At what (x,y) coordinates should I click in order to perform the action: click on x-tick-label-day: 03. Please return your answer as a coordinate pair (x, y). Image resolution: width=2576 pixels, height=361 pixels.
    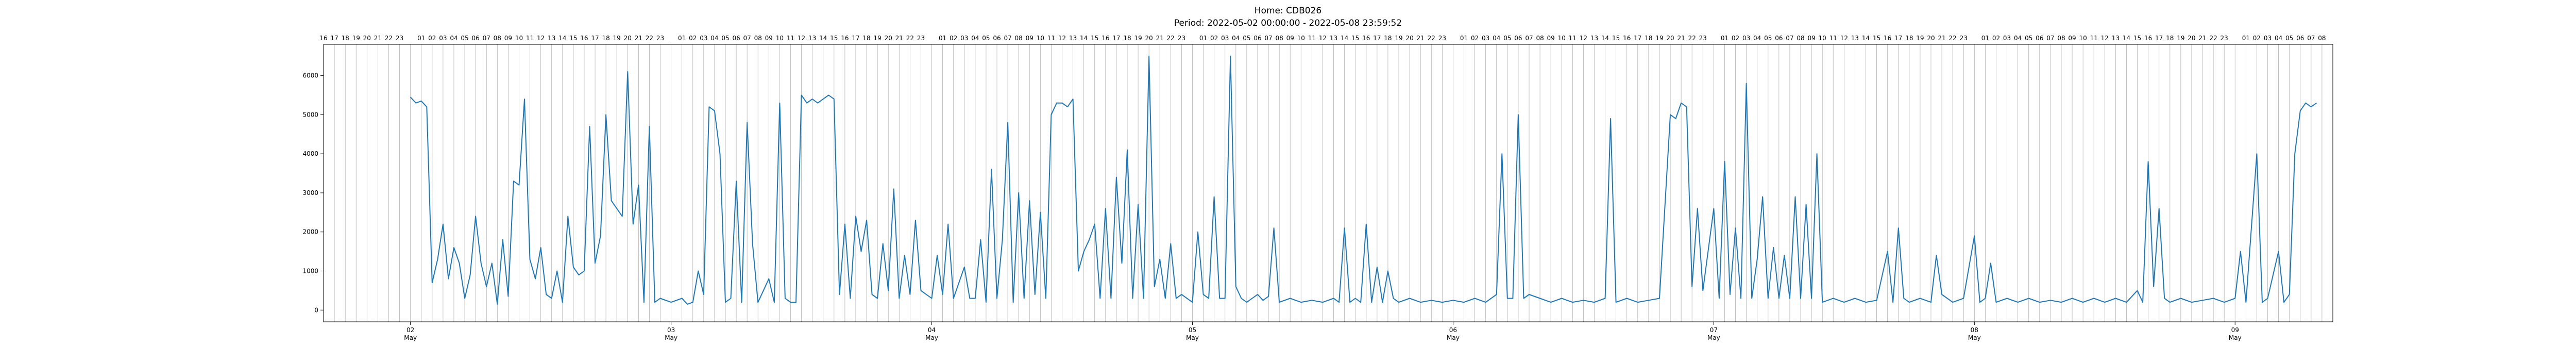
    Looking at the image, I should click on (671, 330).